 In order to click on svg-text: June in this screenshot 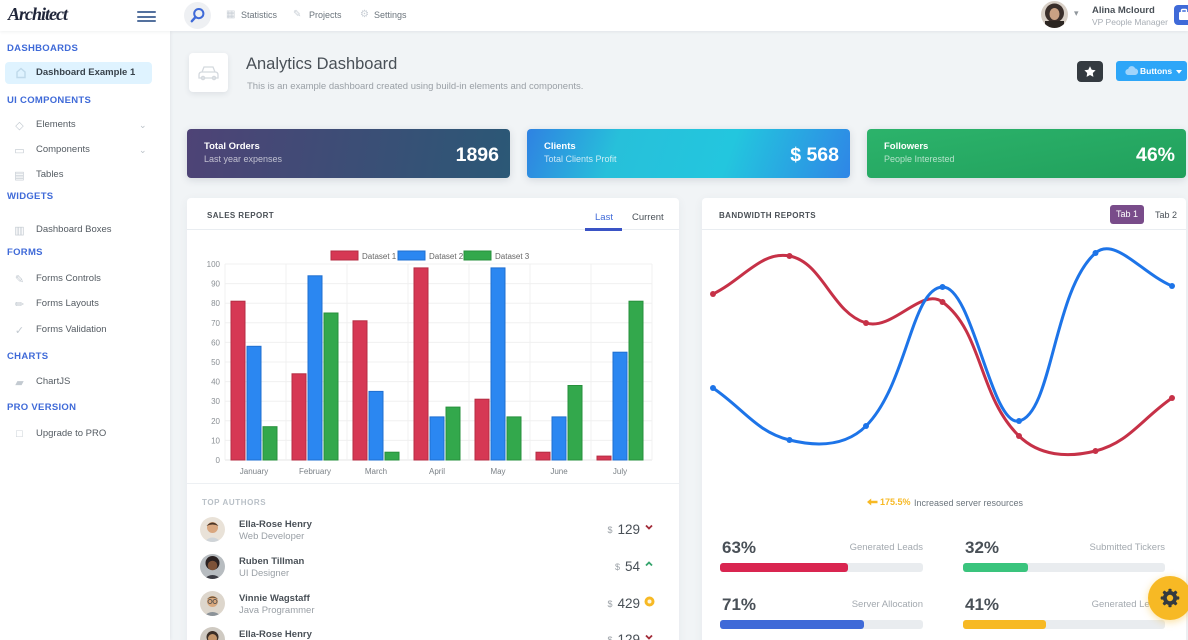, I will do `click(559, 471)`.